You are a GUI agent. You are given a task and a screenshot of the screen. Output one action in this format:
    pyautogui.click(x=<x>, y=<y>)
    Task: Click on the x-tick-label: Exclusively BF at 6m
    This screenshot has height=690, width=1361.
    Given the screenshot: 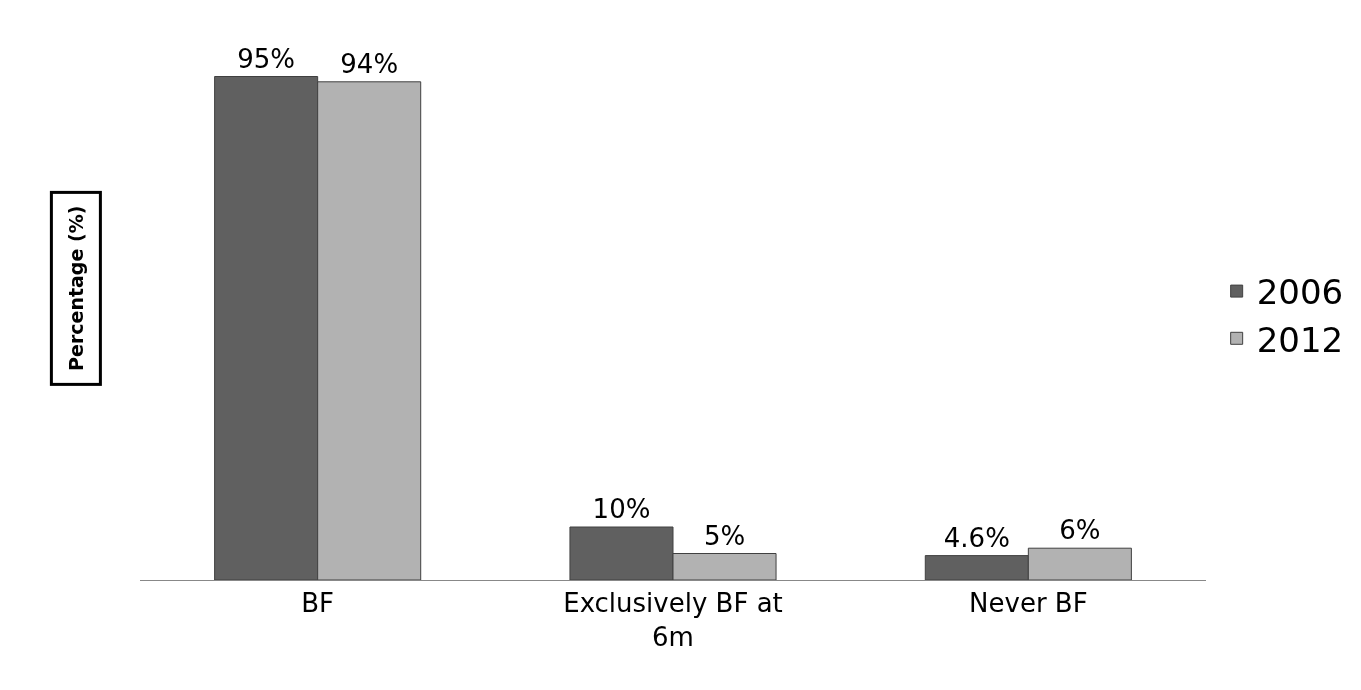 What is the action you would take?
    pyautogui.click(x=673, y=620)
    